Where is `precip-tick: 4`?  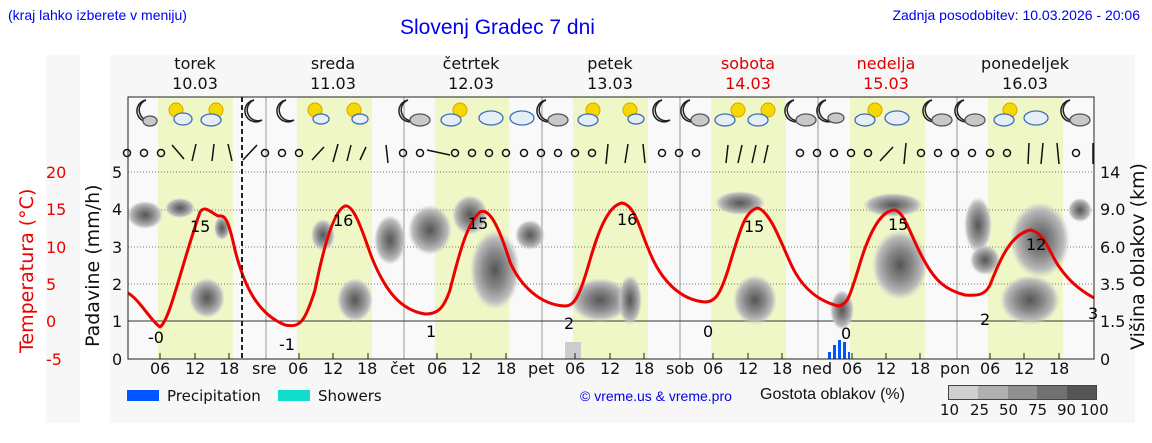 precip-tick: 4 is located at coordinates (117, 209).